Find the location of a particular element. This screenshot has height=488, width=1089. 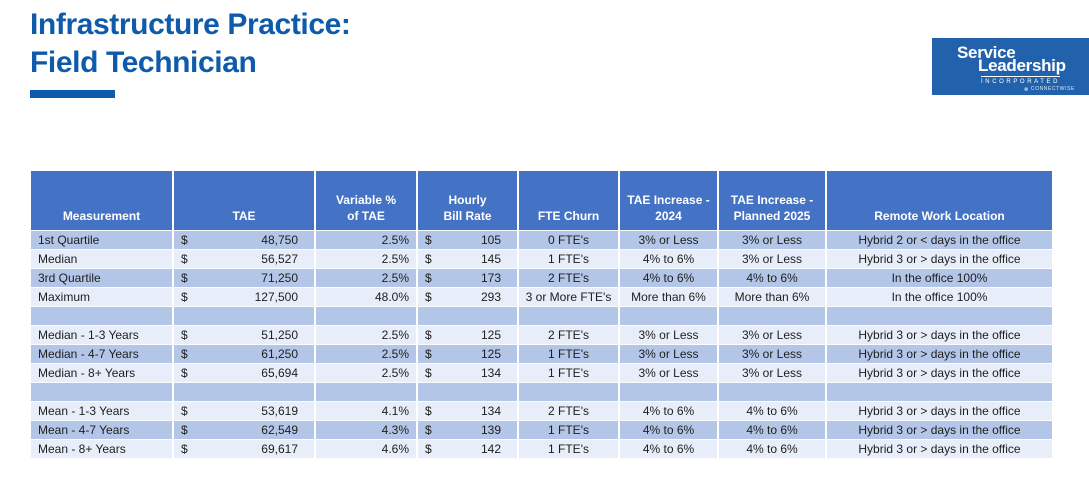

currency-value: 125 is located at coordinates (490, 354).